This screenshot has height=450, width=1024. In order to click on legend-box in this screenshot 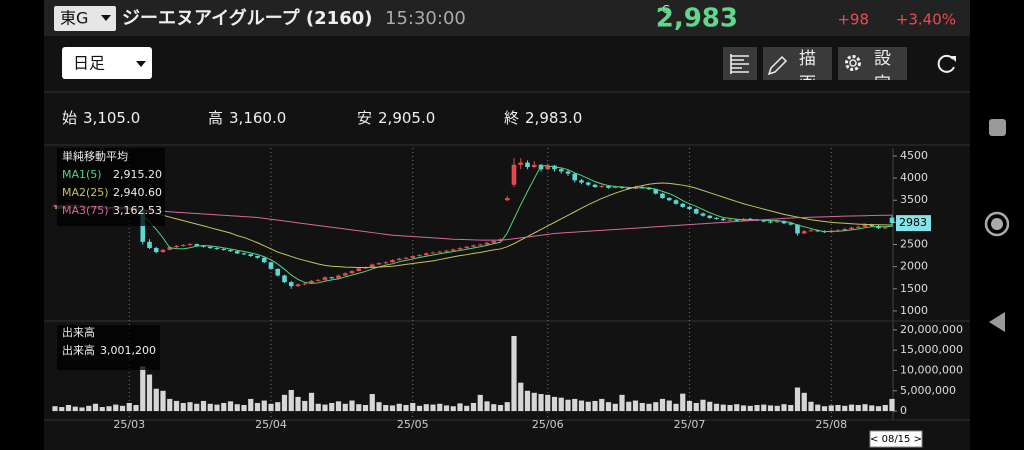, I will do `click(108, 347)`.